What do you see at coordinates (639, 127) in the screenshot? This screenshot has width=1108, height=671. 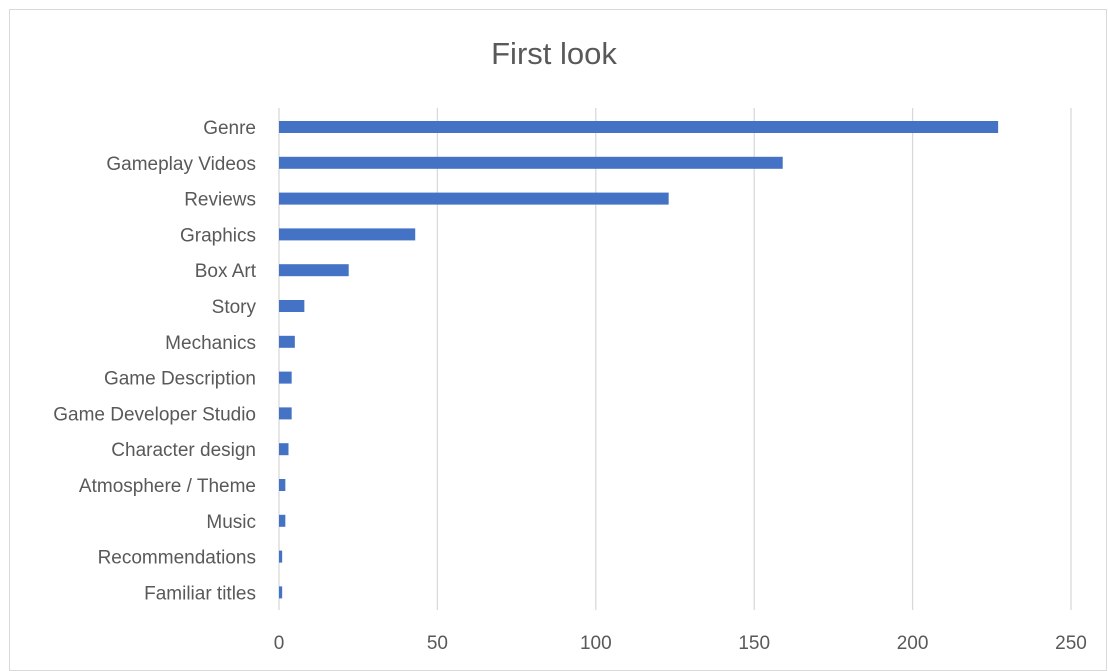 I see `bar-genre` at bounding box center [639, 127].